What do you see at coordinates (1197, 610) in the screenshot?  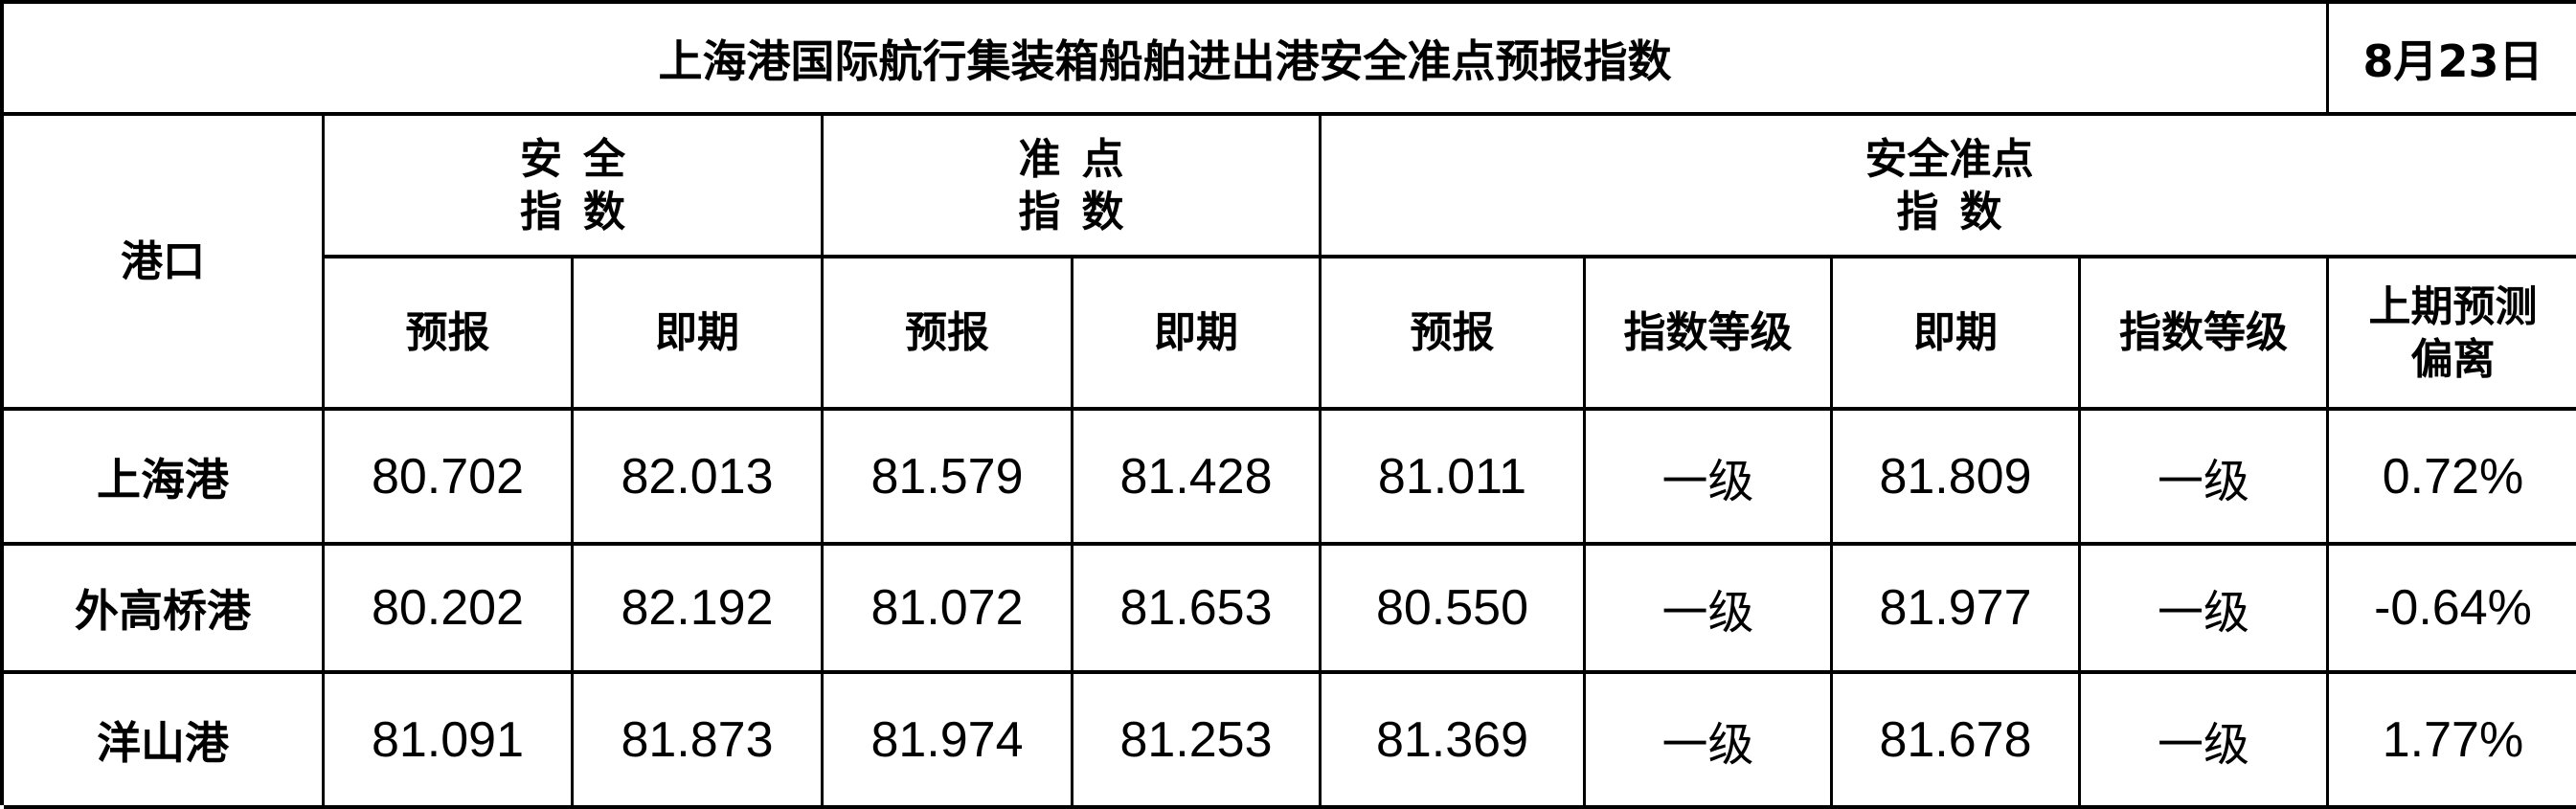 I see `punct-current: 81.653` at bounding box center [1197, 610].